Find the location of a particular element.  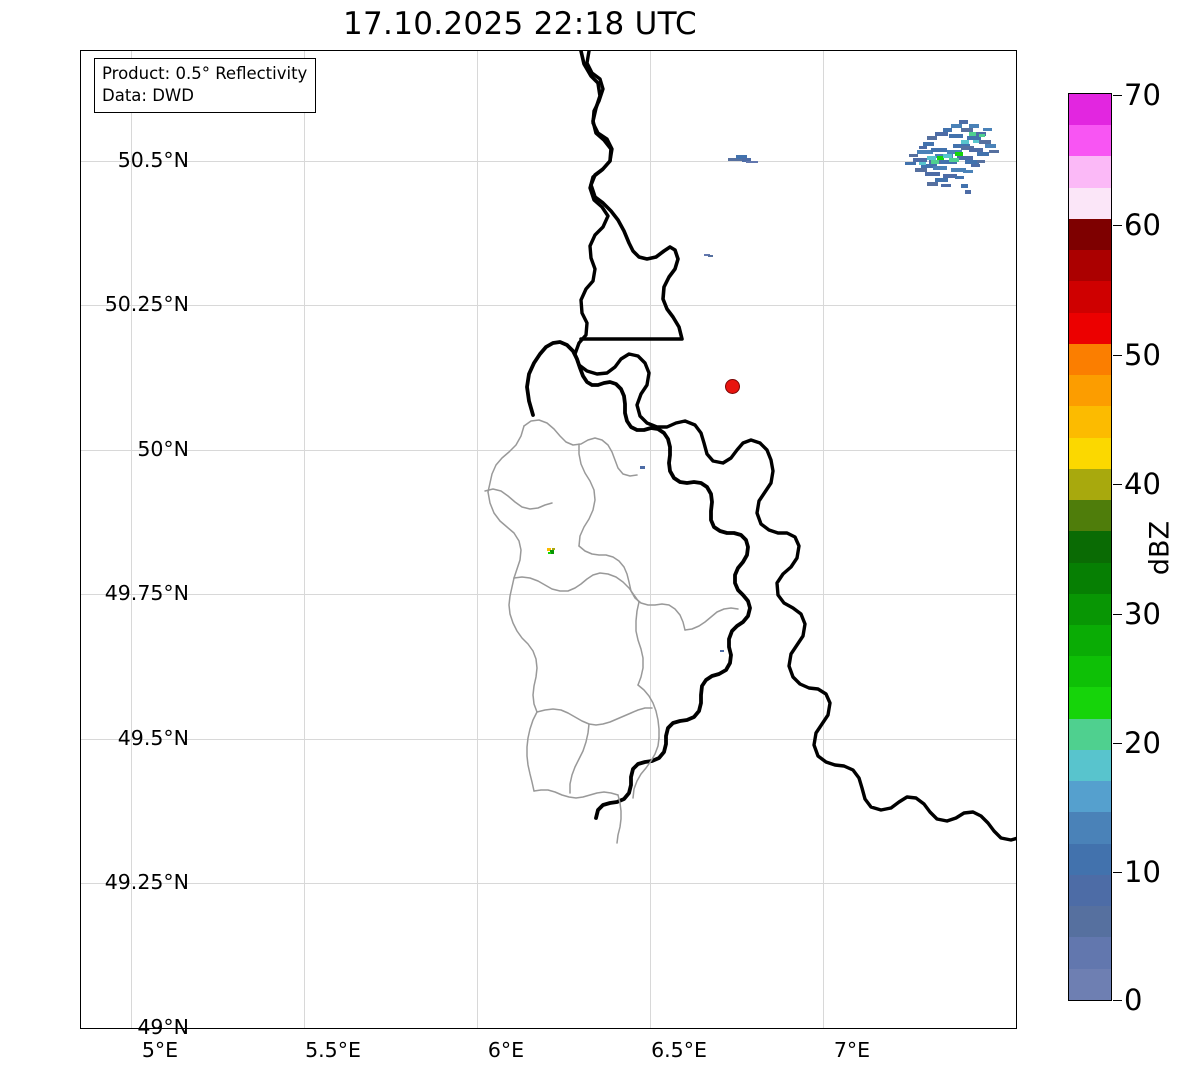

ytick-label: 49°N is located at coordinates (163, 1027).